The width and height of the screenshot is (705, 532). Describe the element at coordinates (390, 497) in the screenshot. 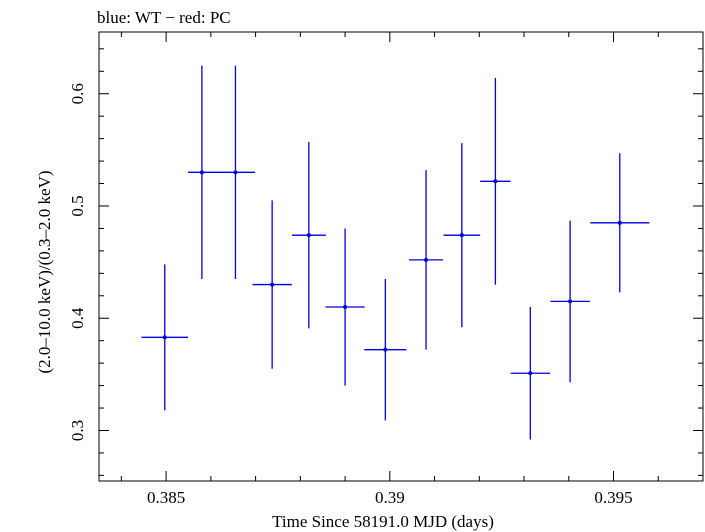

I see `x-tick-label: 0.39` at that location.